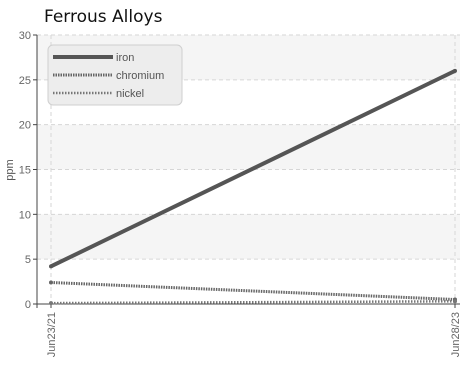 The width and height of the screenshot is (469, 366). I want to click on legend-box, so click(115, 75).